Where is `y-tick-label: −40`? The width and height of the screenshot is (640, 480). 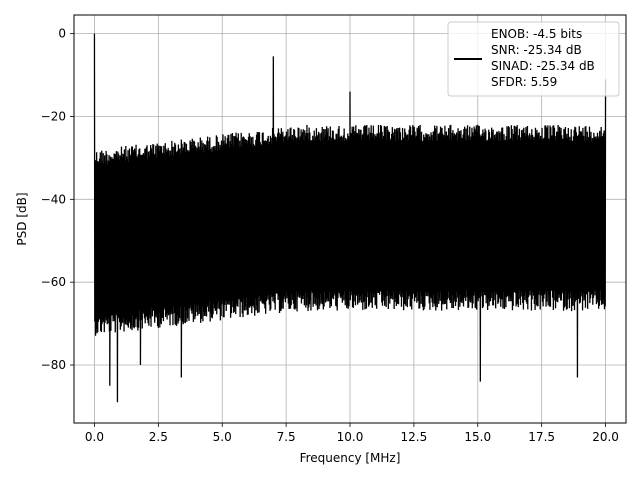
y-tick-label: −40 is located at coordinates (53, 199).